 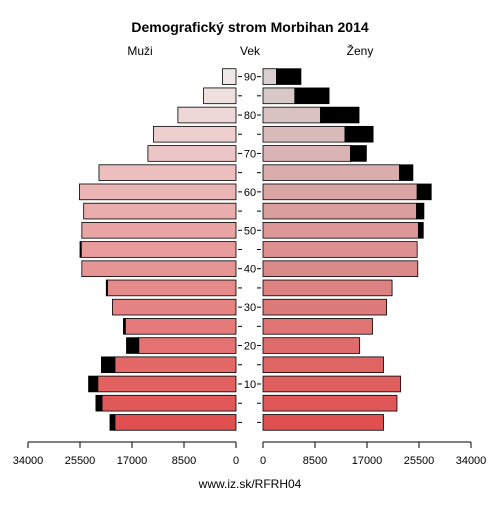 I want to click on left-tick-label: 8500, so click(x=184, y=461).